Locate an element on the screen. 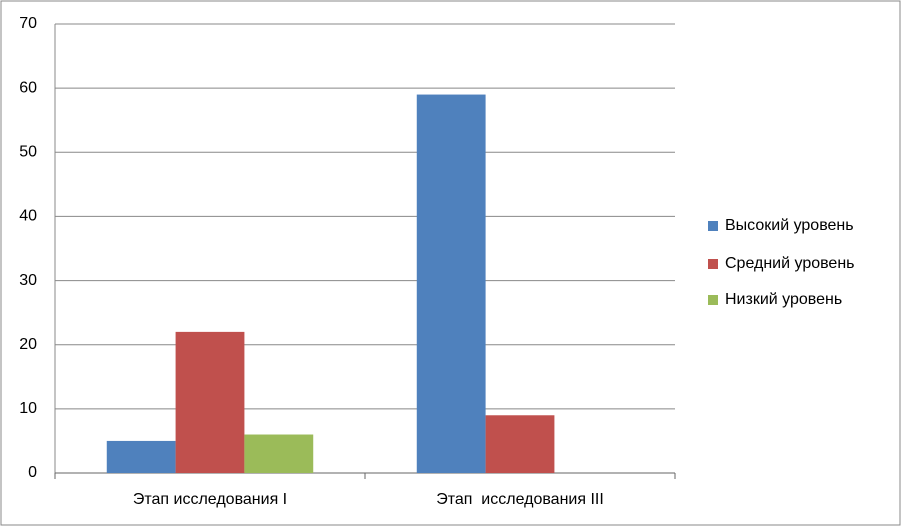 The image size is (902, 527). y-tick-label: 30 is located at coordinates (28, 280).